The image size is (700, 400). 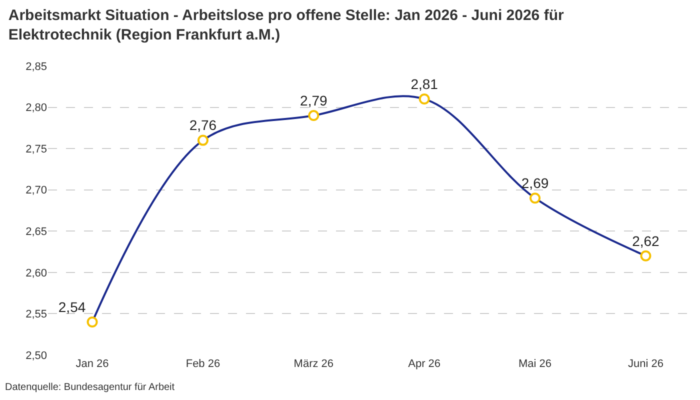 What do you see at coordinates (36, 190) in the screenshot?
I see `y-tick-label: 2,70` at bounding box center [36, 190].